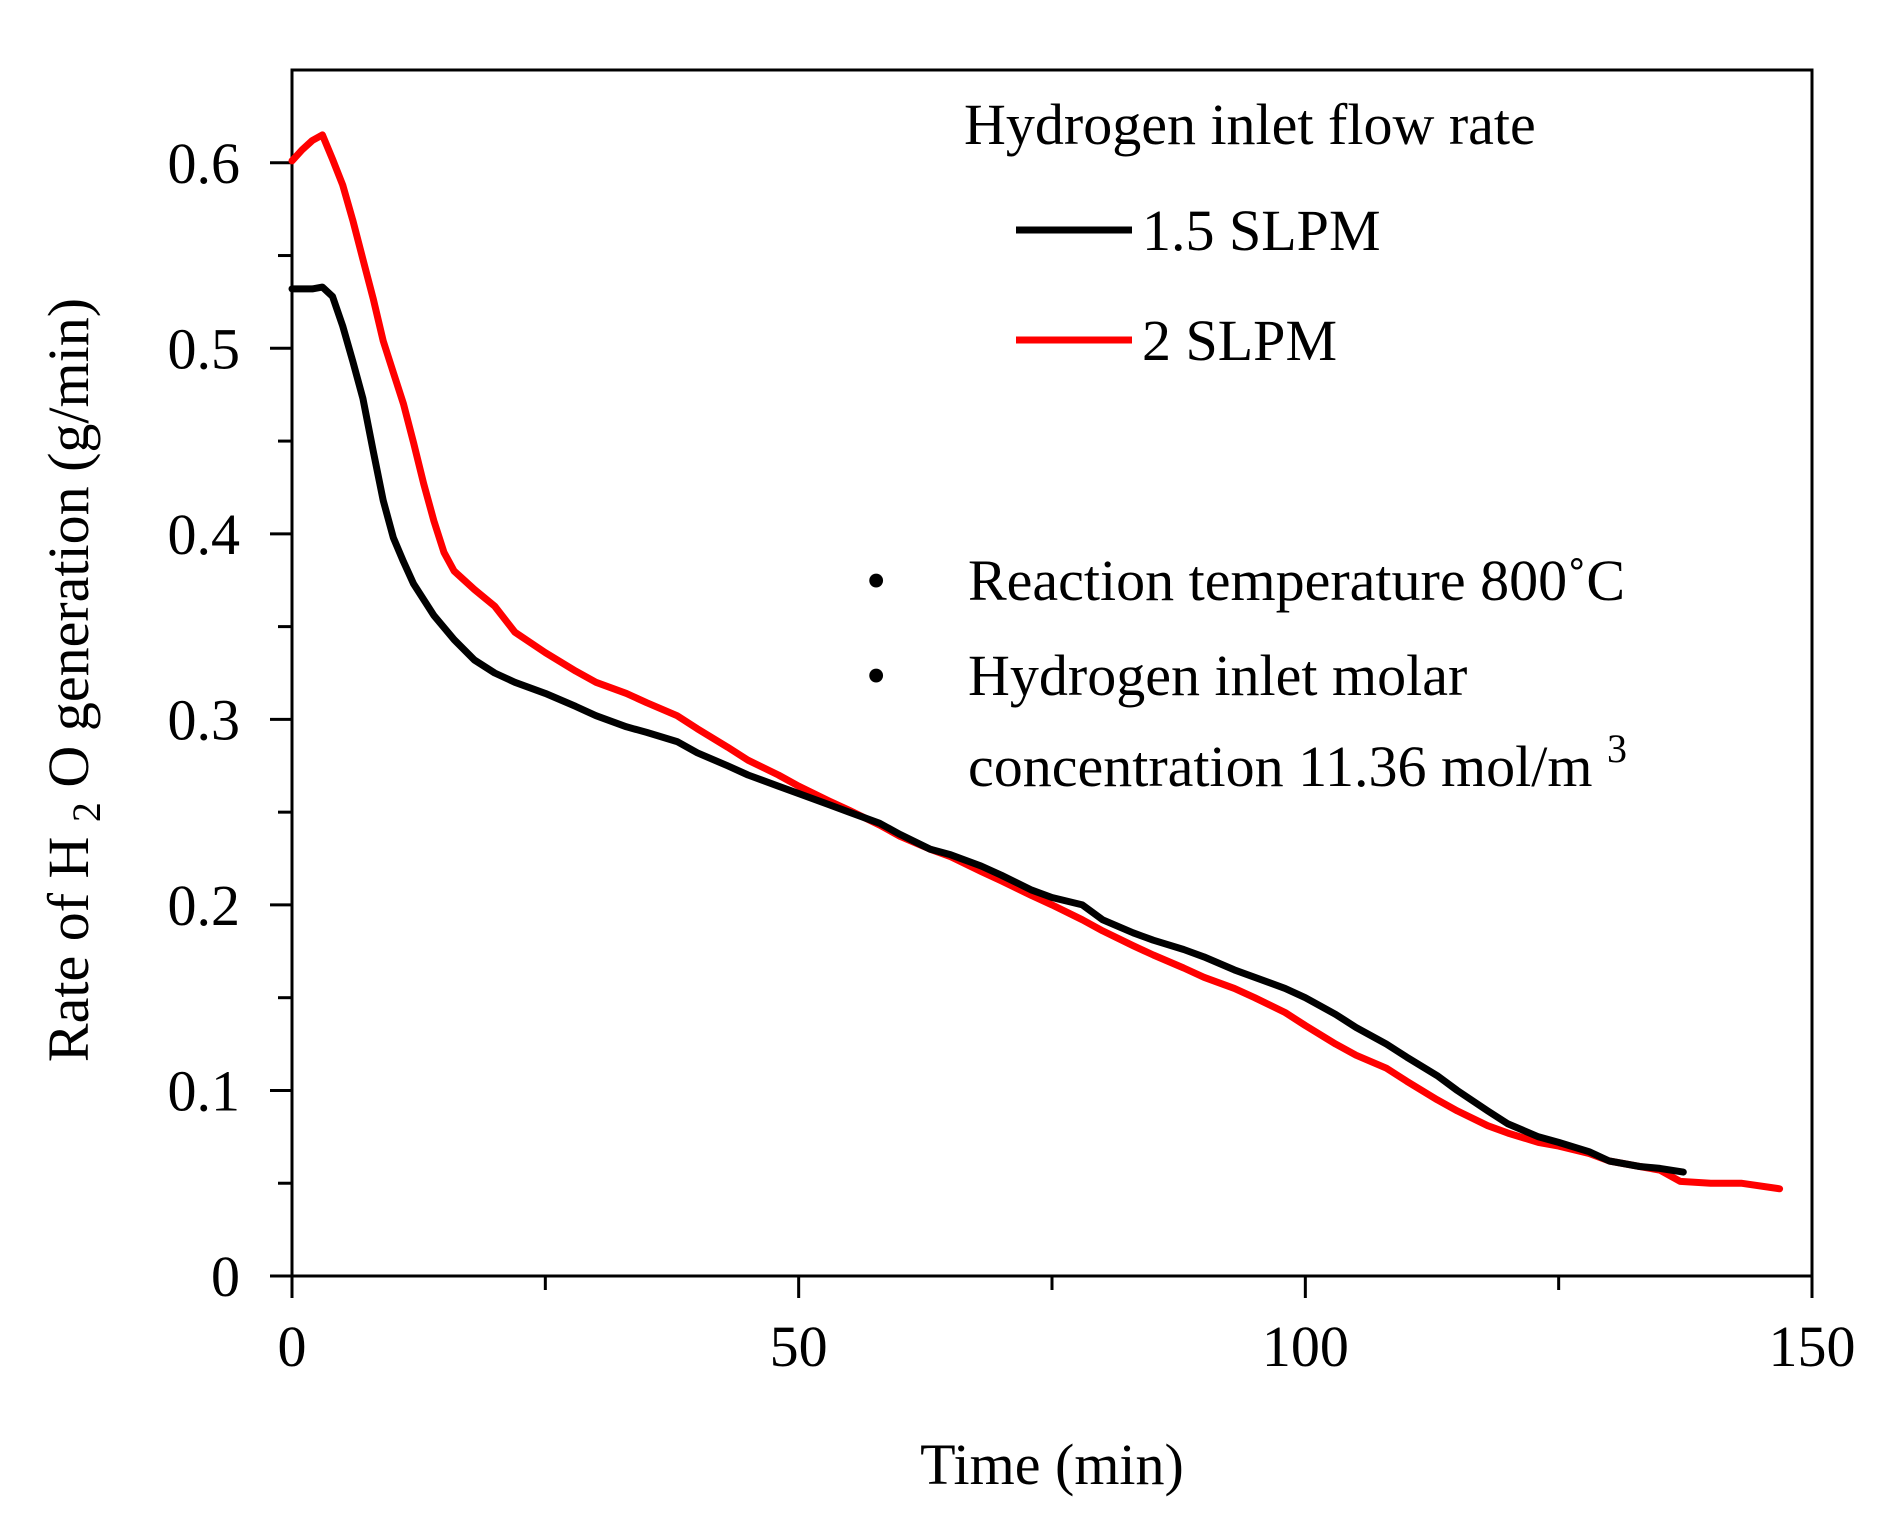 The image size is (1886, 1537). Describe the element at coordinates (1812, 1346) in the screenshot. I see `x-tick-label: 150` at that location.